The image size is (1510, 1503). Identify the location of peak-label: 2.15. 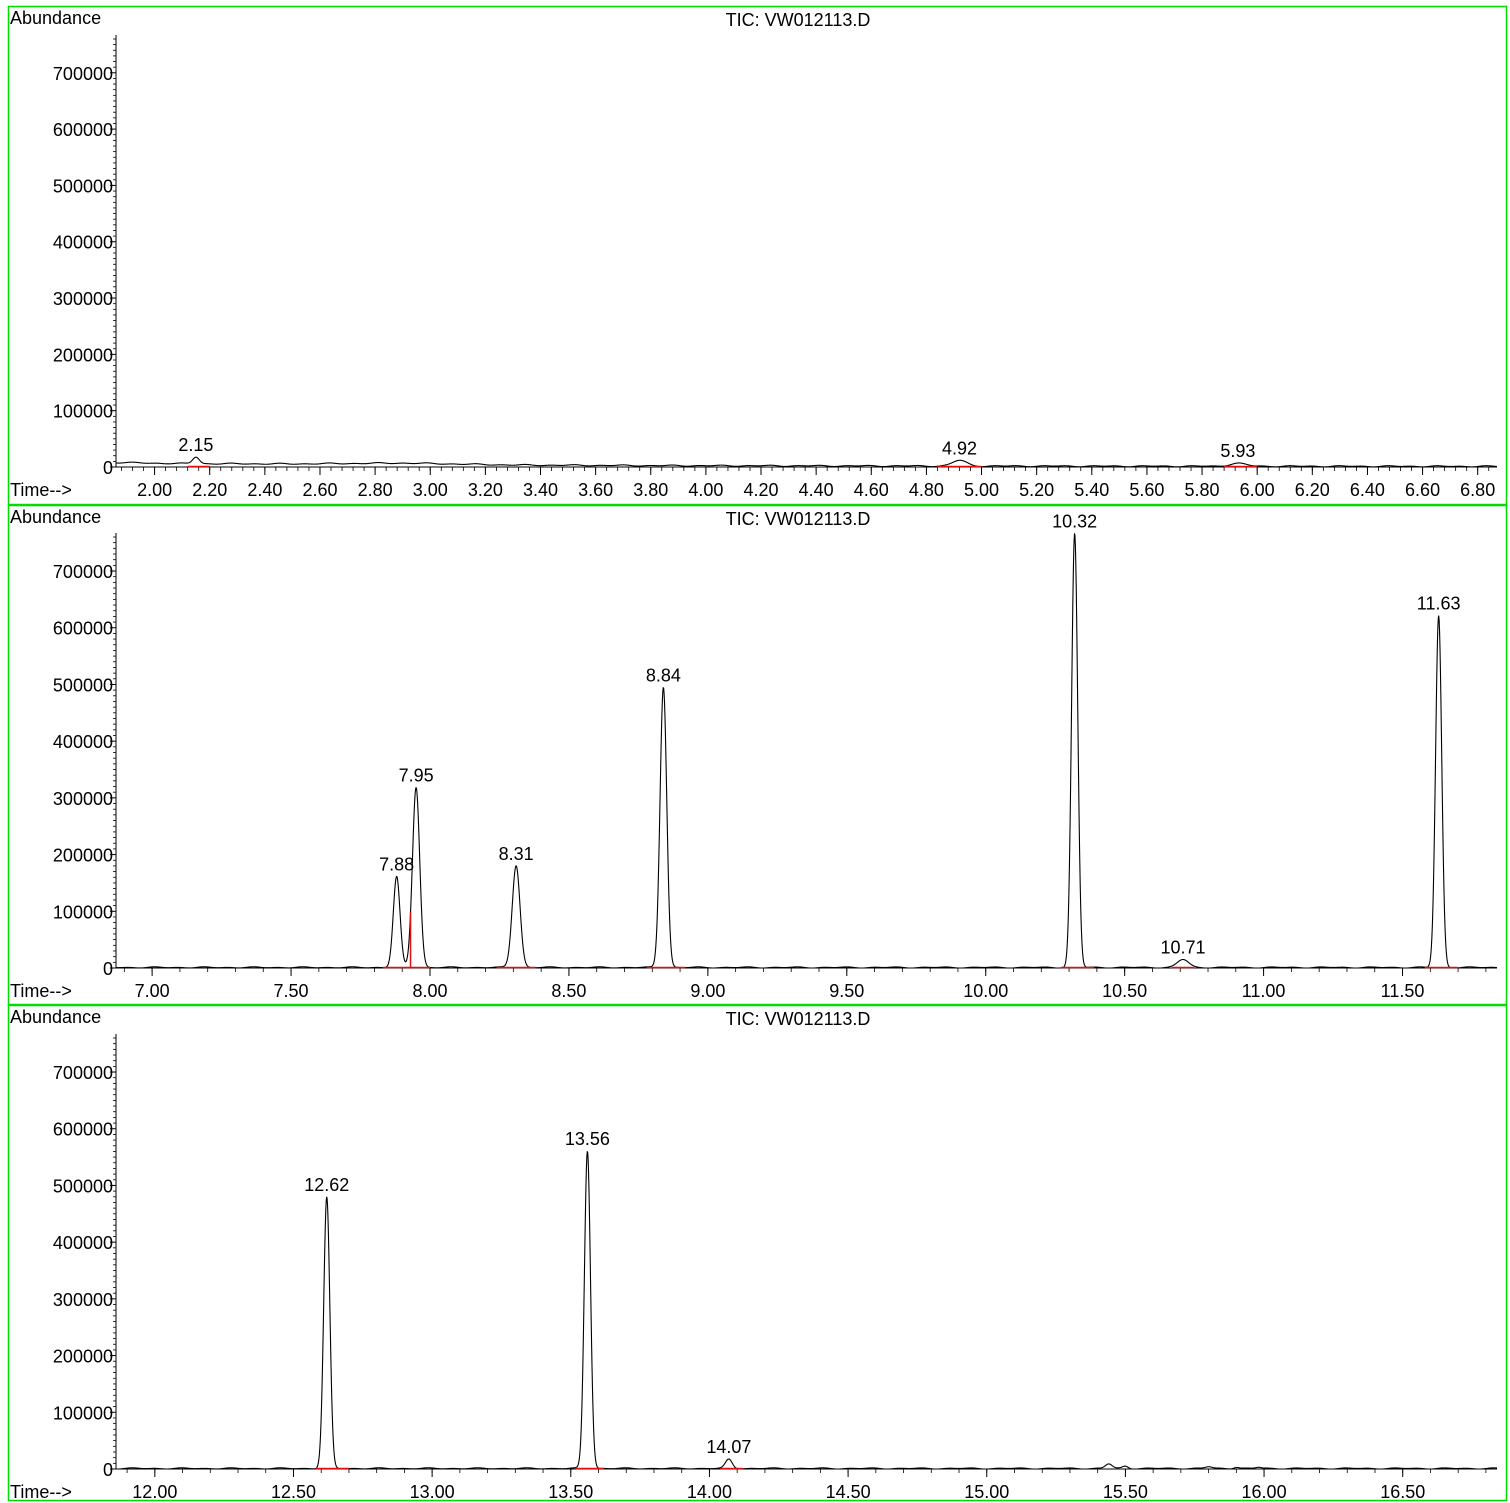
(195, 445).